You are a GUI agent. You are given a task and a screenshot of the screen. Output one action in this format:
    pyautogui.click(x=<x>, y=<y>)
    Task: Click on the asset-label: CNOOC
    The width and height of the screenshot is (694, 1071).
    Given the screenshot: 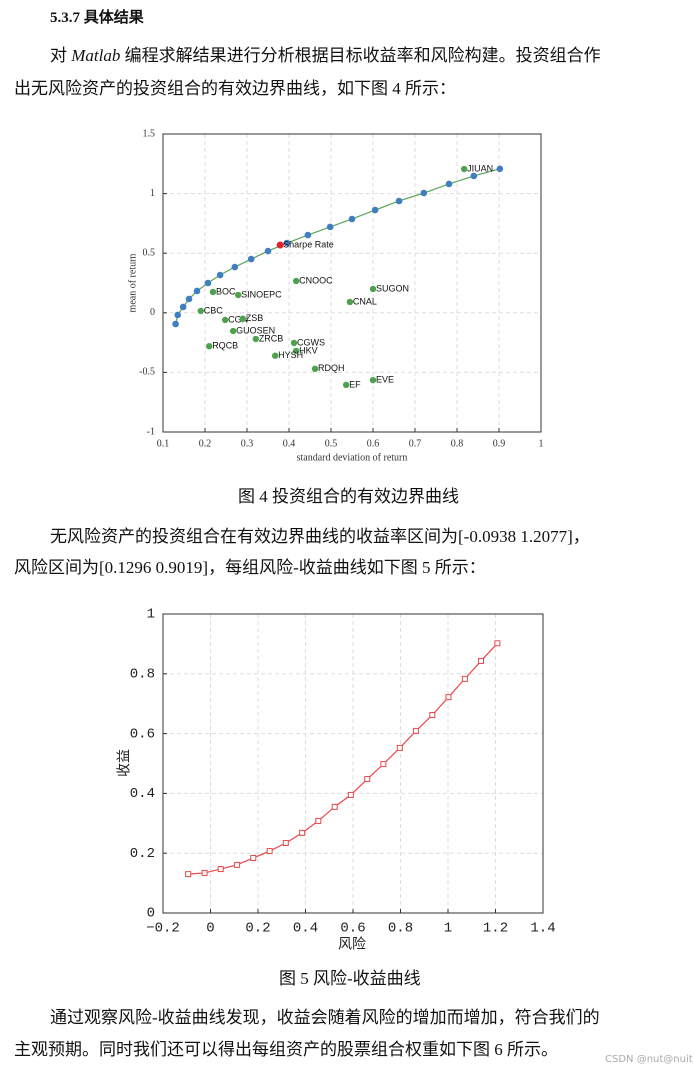 What is the action you would take?
    pyautogui.click(x=316, y=280)
    